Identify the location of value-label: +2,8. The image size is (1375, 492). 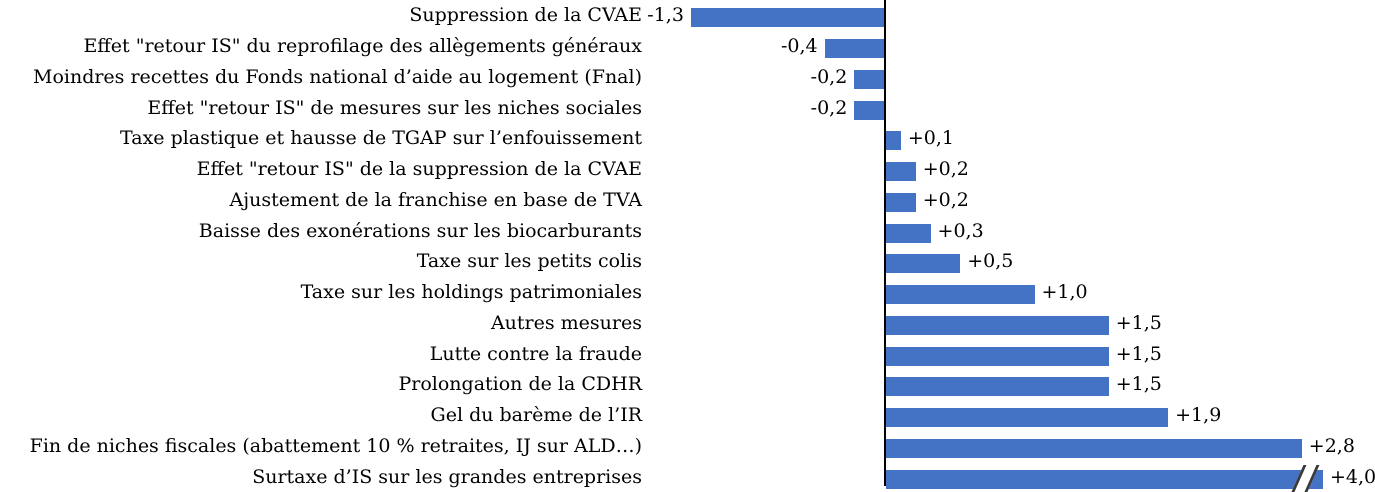
(1331, 445).